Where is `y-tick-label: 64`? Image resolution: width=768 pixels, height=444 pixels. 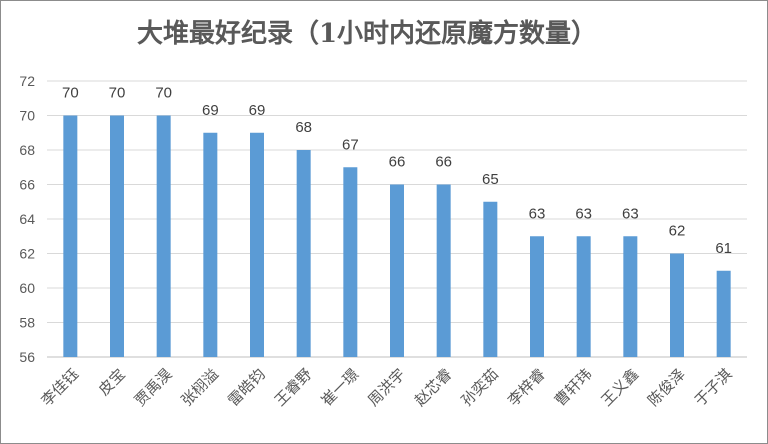
y-tick-label: 64 is located at coordinates (27, 219).